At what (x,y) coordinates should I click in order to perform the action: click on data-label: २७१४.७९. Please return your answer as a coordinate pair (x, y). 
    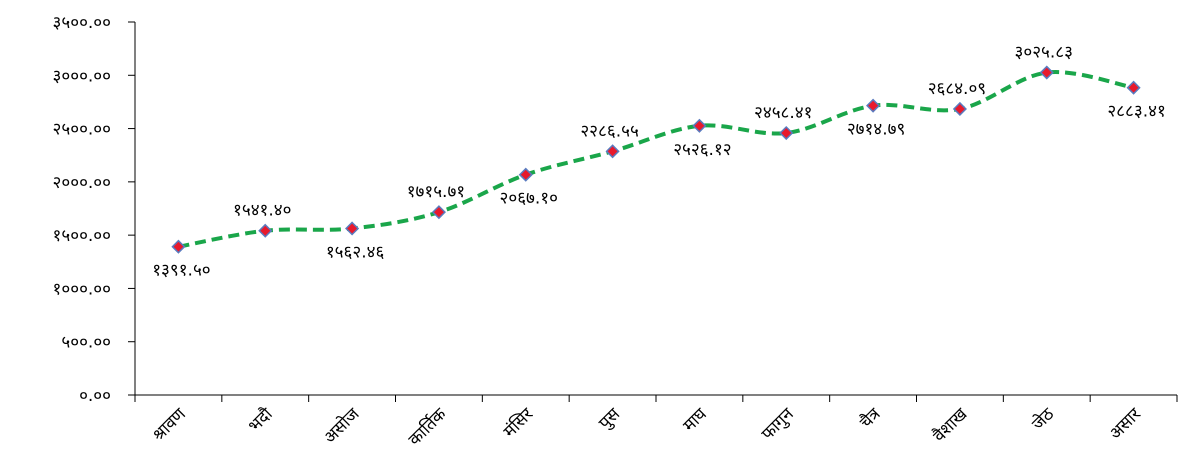
    Looking at the image, I should click on (876, 130).